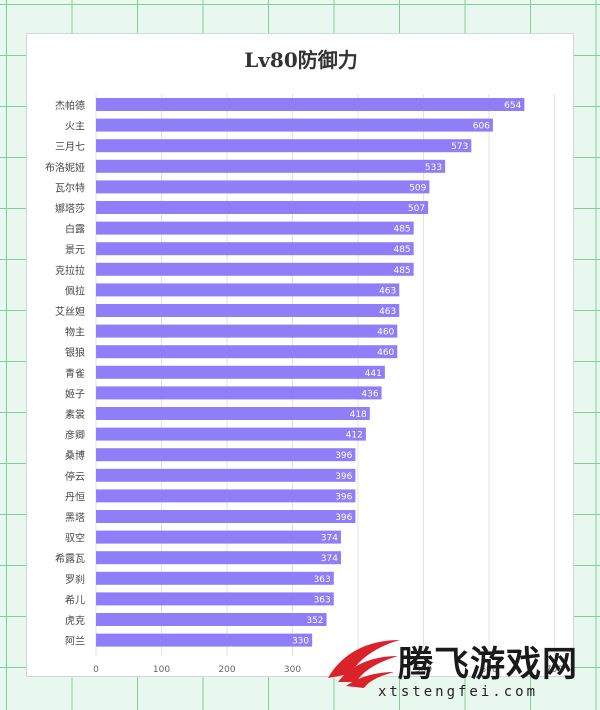 The height and width of the screenshot is (710, 600). I want to click on x-tick-label: 0, so click(96, 670).